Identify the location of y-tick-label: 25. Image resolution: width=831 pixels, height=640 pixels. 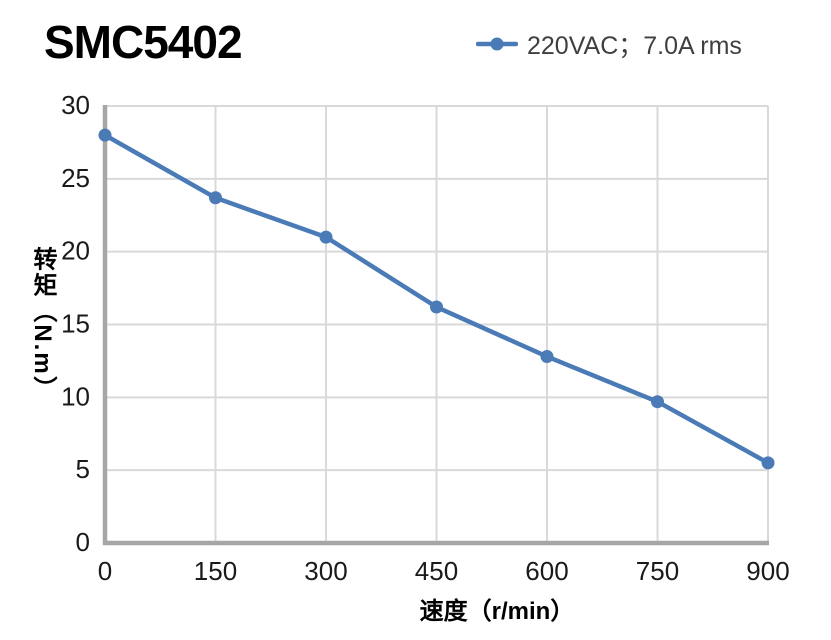
(75, 178).